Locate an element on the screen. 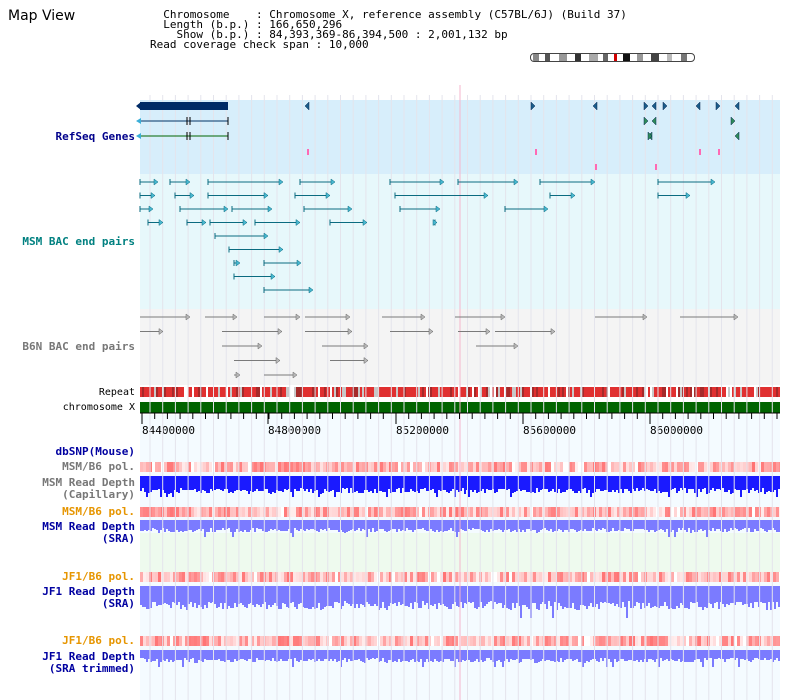 This screenshot has height=700, width=800. chromosome-ideogram is located at coordinates (612, 57).